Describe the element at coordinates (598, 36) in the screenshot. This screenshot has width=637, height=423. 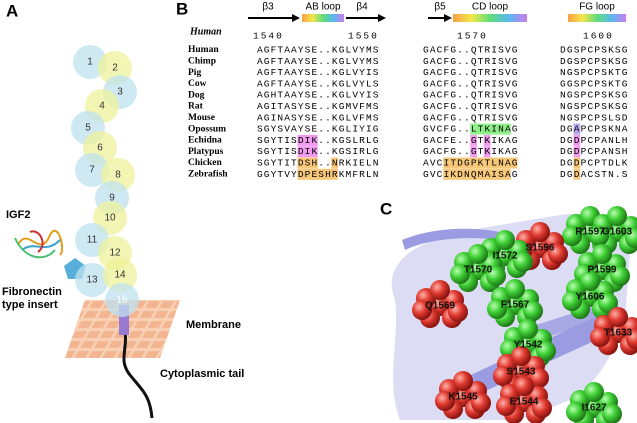
I see `position-number: 1600` at that location.